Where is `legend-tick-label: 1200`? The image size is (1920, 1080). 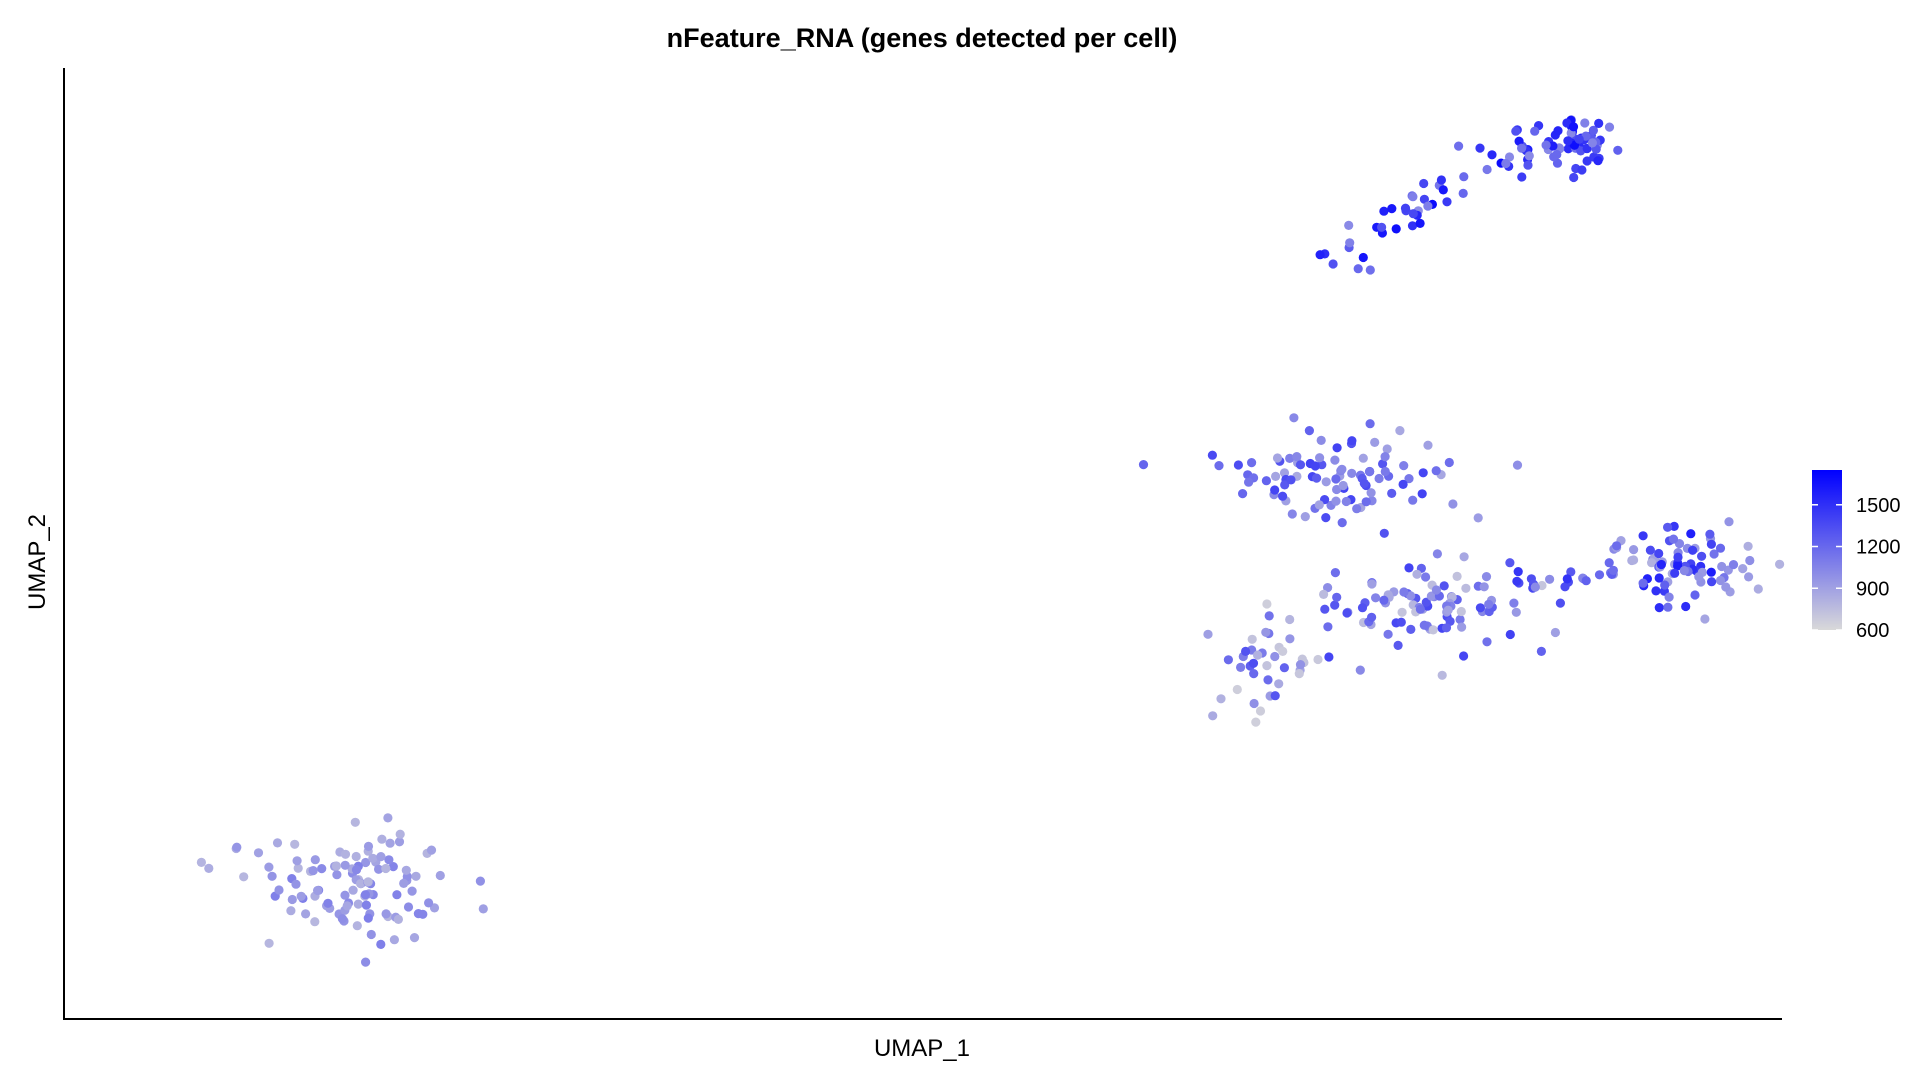 legend-tick-label: 1200 is located at coordinates (1878, 548).